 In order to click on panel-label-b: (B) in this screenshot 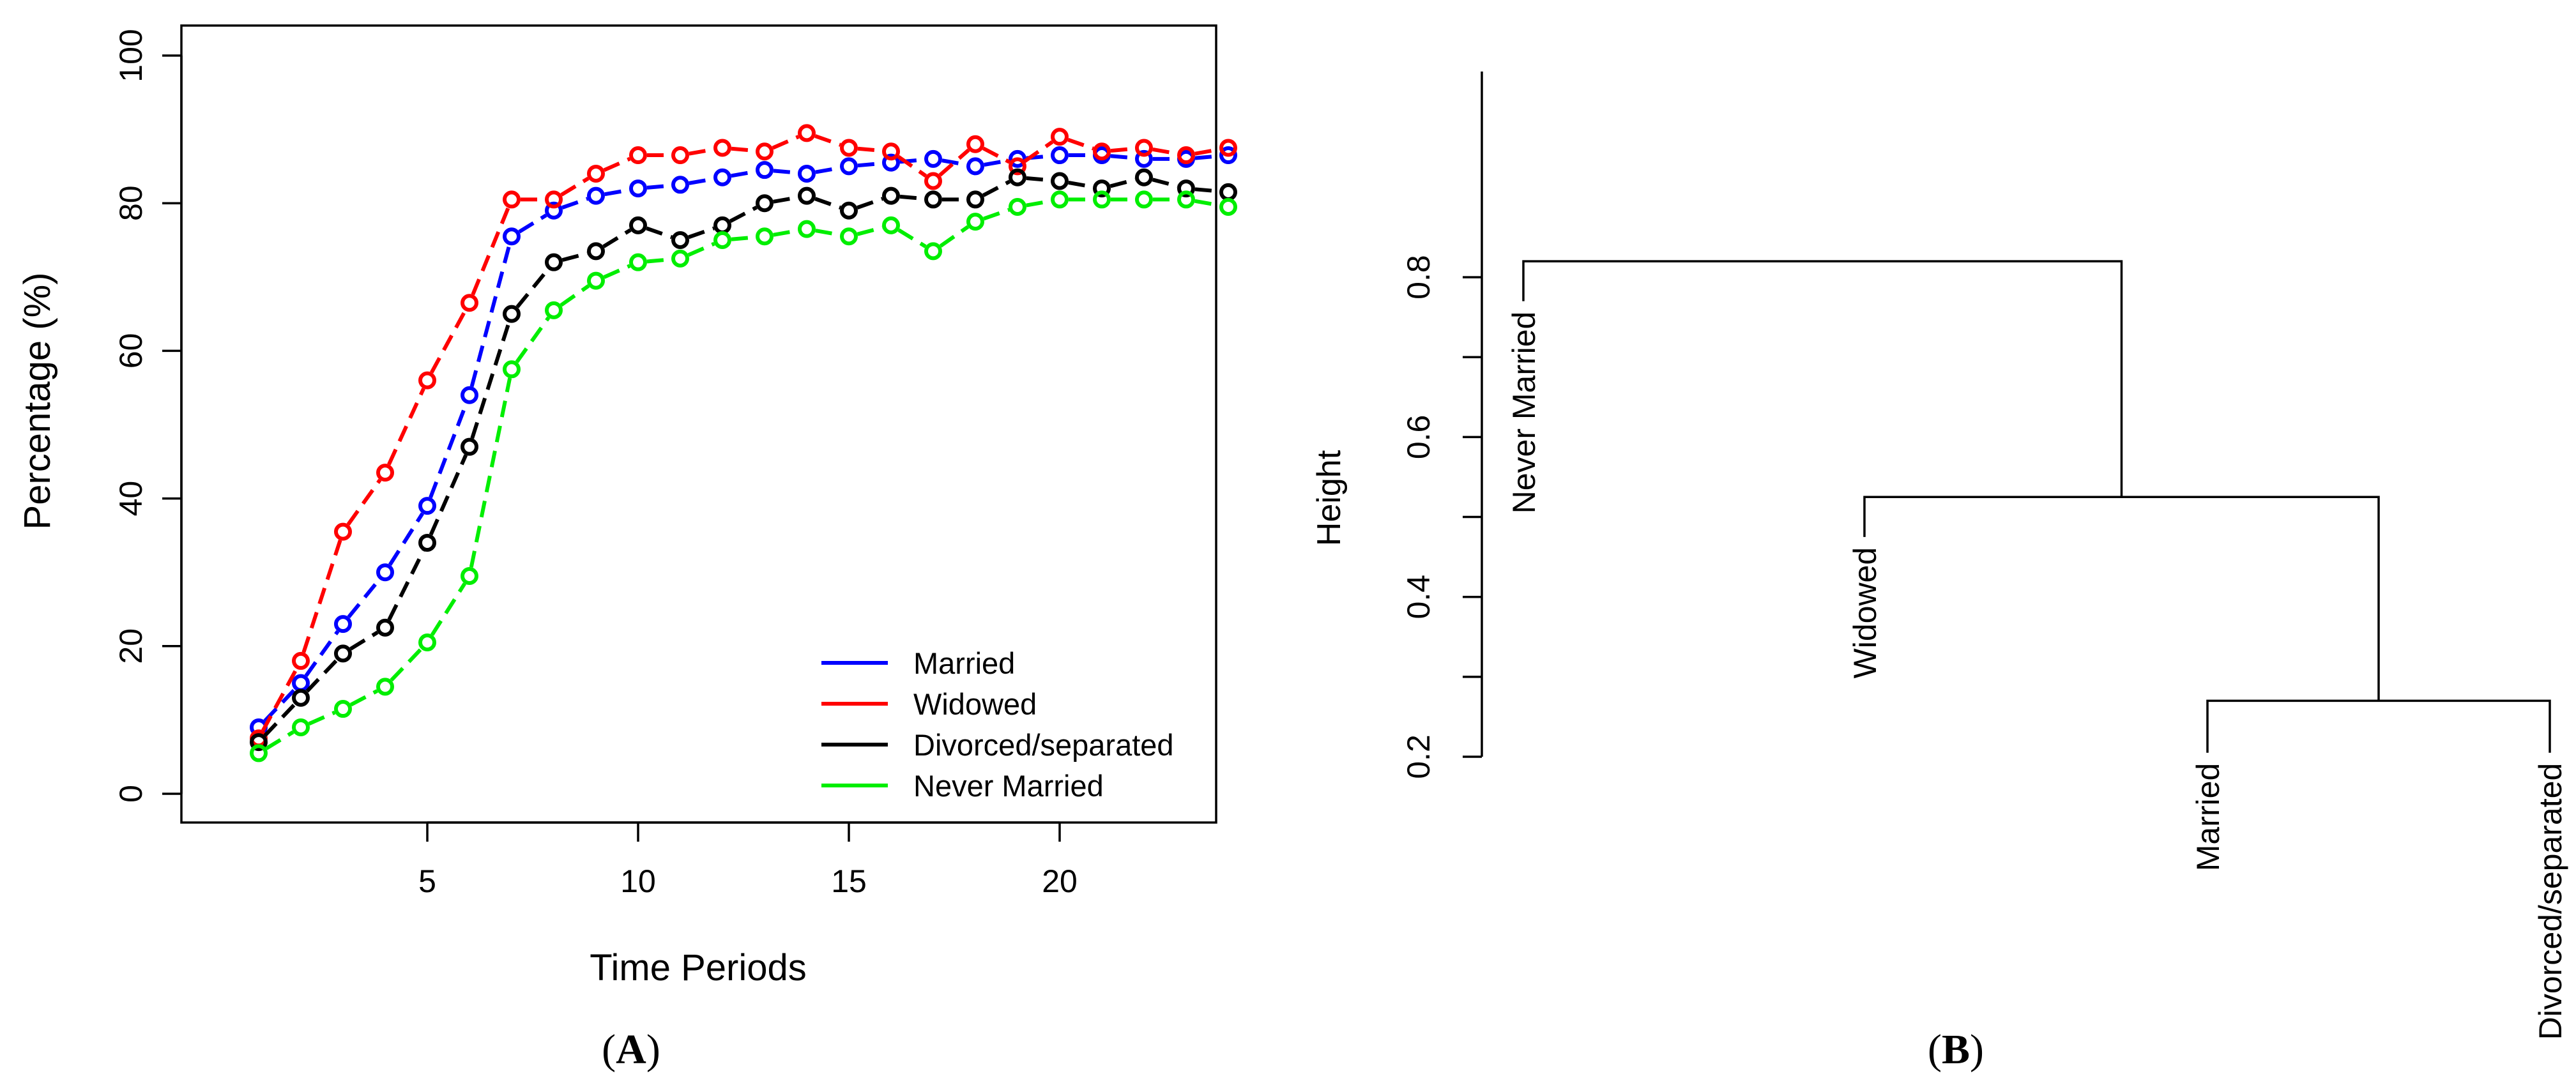, I will do `click(1956, 1049)`.